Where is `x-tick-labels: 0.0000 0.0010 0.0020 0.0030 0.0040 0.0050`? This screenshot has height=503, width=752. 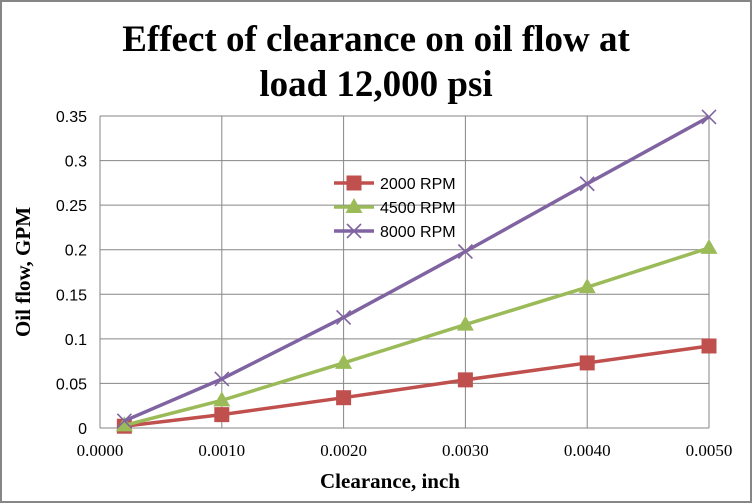 x-tick-labels: 0.0000 0.0010 0.0020 0.0030 0.0040 0.0050 is located at coordinates (405, 450).